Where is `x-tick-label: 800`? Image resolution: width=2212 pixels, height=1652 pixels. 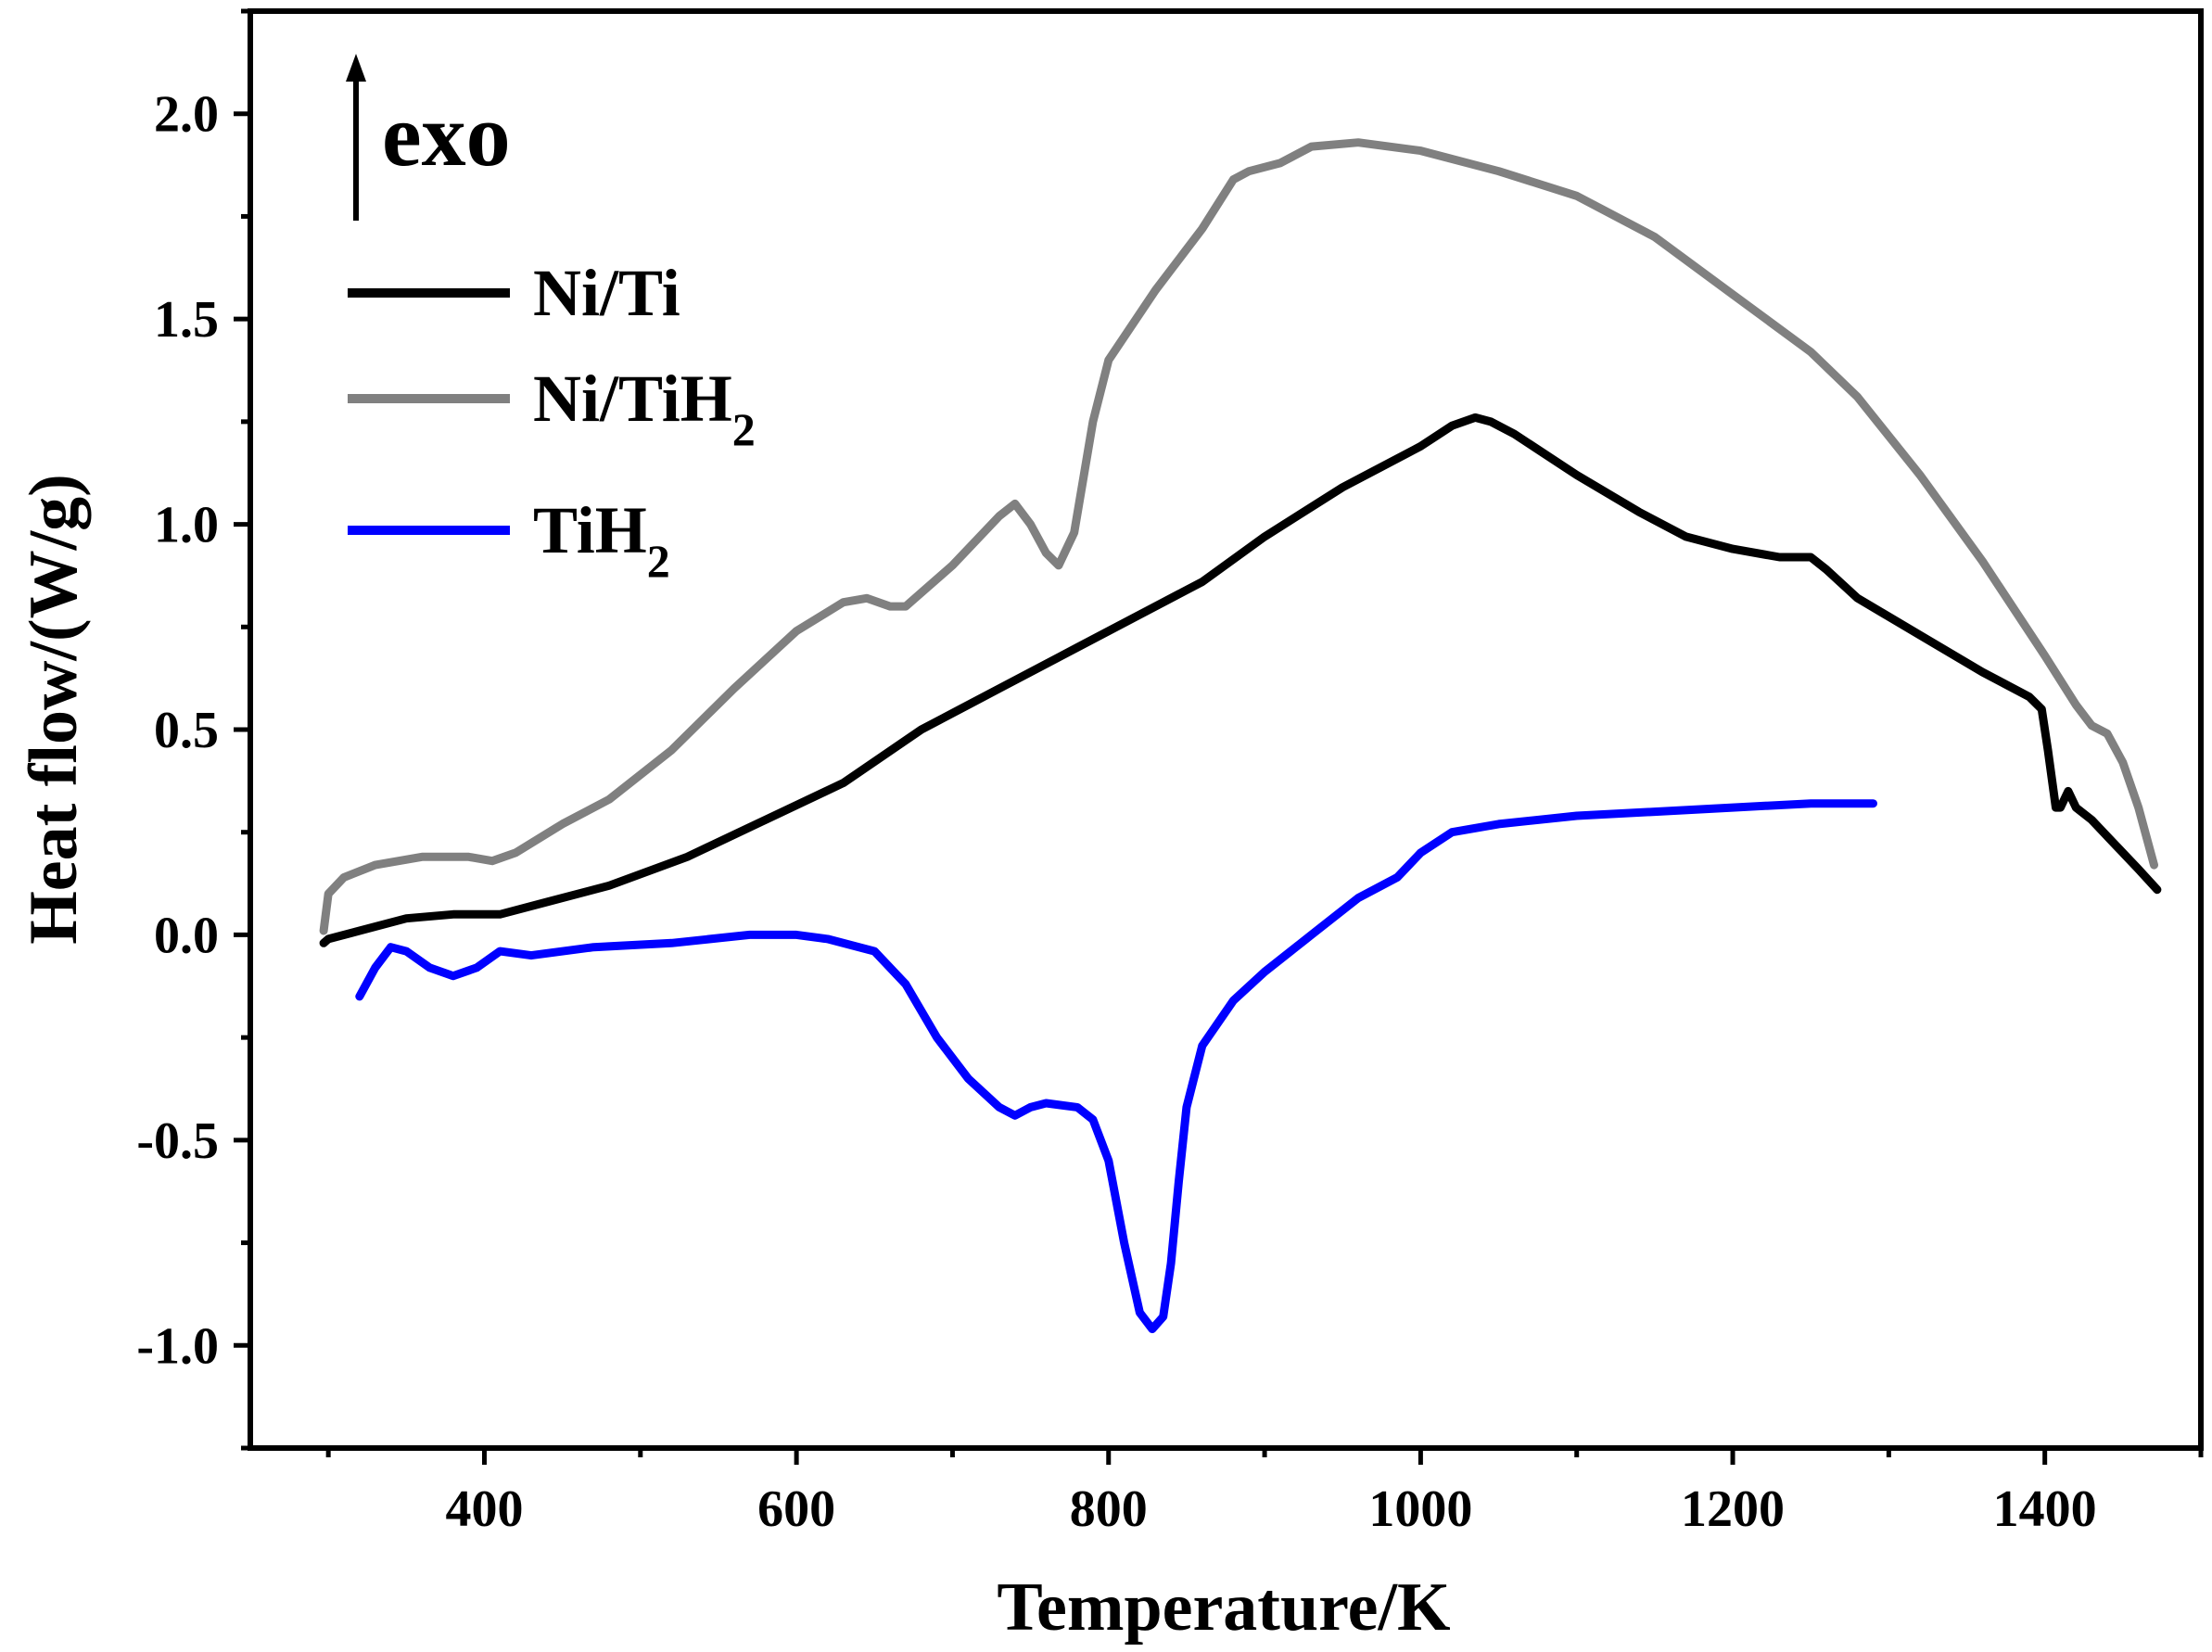
x-tick-label: 800 is located at coordinates (1109, 1509).